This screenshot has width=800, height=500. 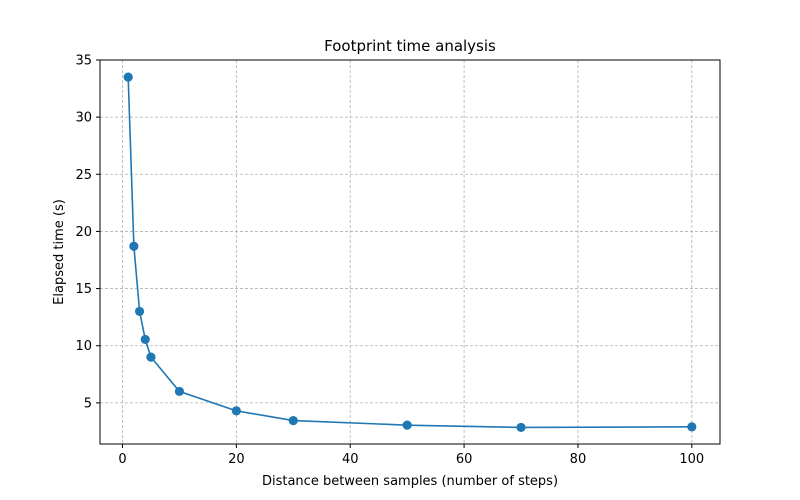 I want to click on y-axis-title: Elapsed time (s), so click(x=59, y=252).